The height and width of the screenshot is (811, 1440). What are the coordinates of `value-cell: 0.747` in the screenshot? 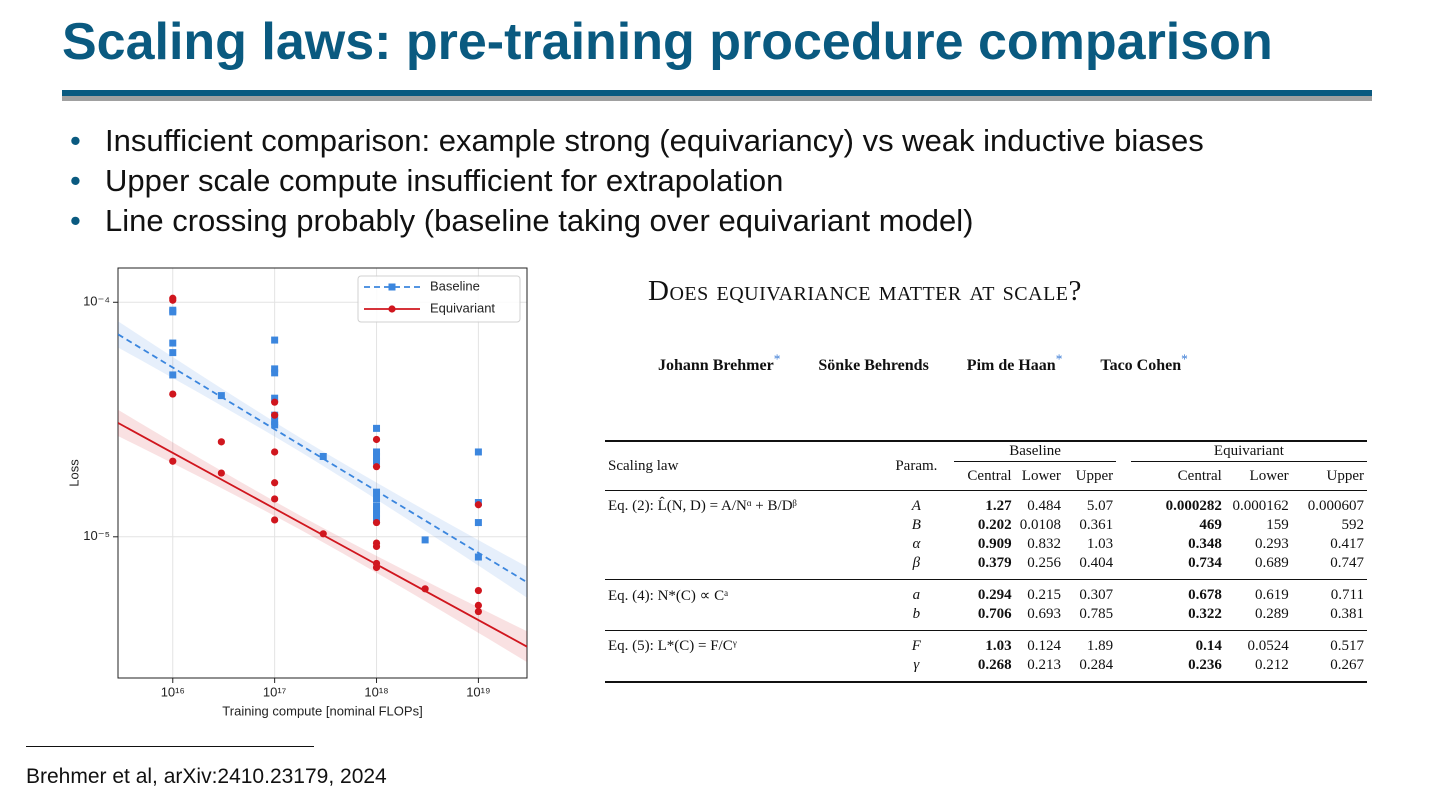 It's located at (1347, 563).